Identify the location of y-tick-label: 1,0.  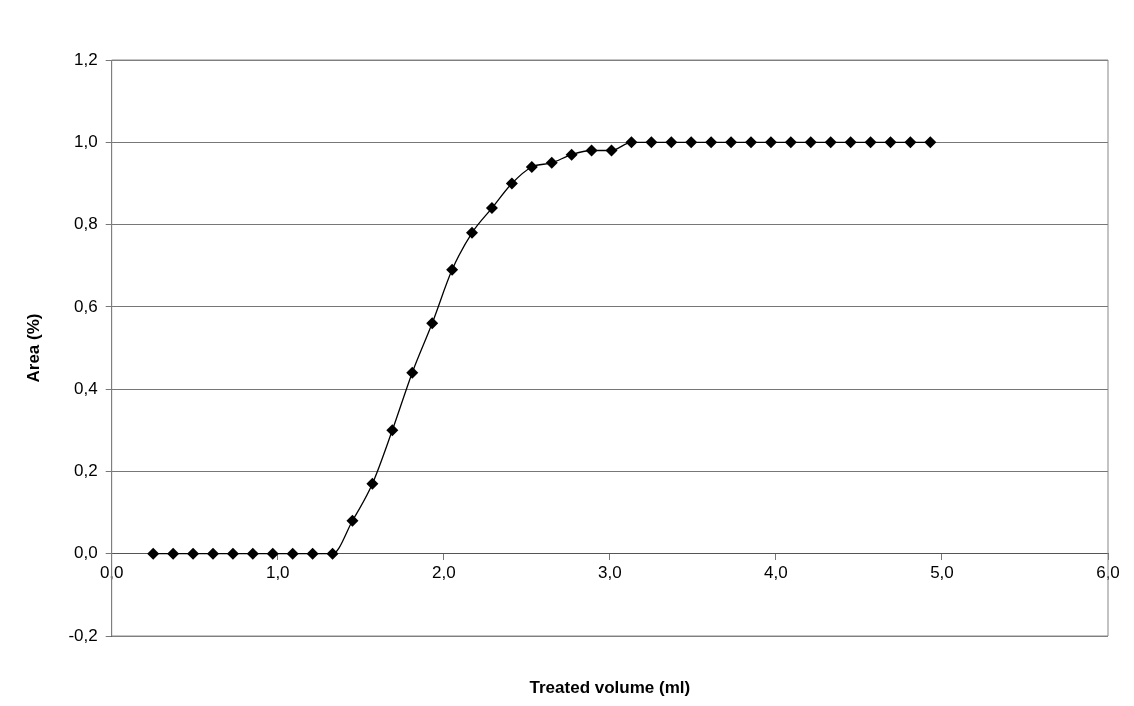
(86, 141).